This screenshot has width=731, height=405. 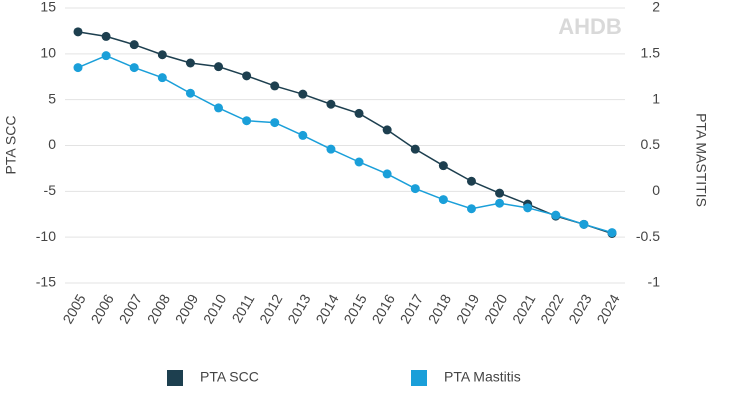 I want to click on x-tick-label: 2014, so click(x=327, y=308).